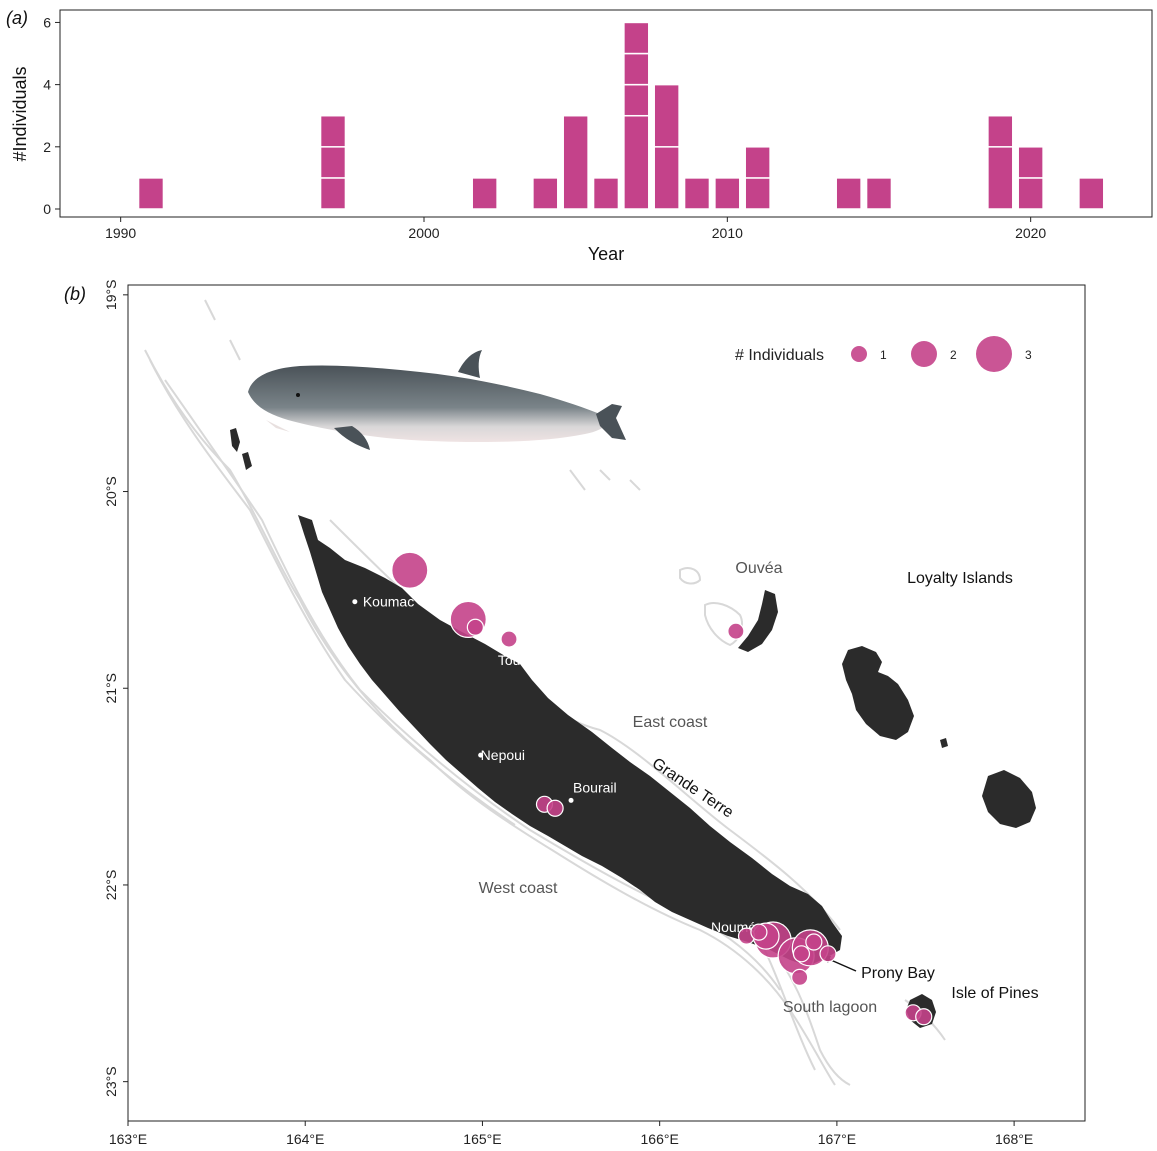 The image size is (1157, 1151). Describe the element at coordinates (47, 209) in the screenshot. I see `y-tick-label-0: 0` at that location.